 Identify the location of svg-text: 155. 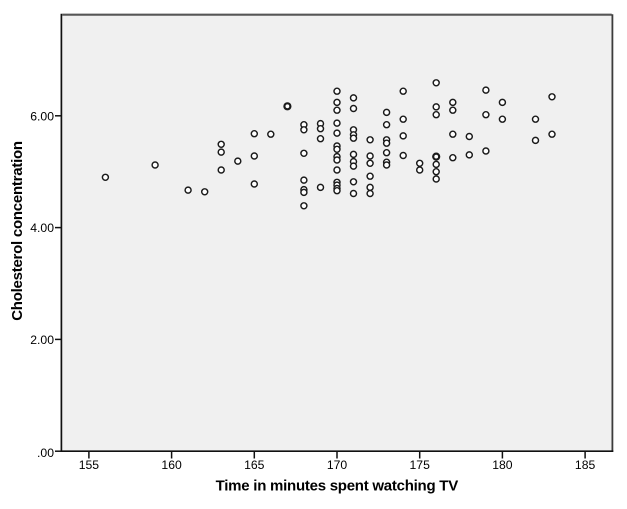
(89, 465).